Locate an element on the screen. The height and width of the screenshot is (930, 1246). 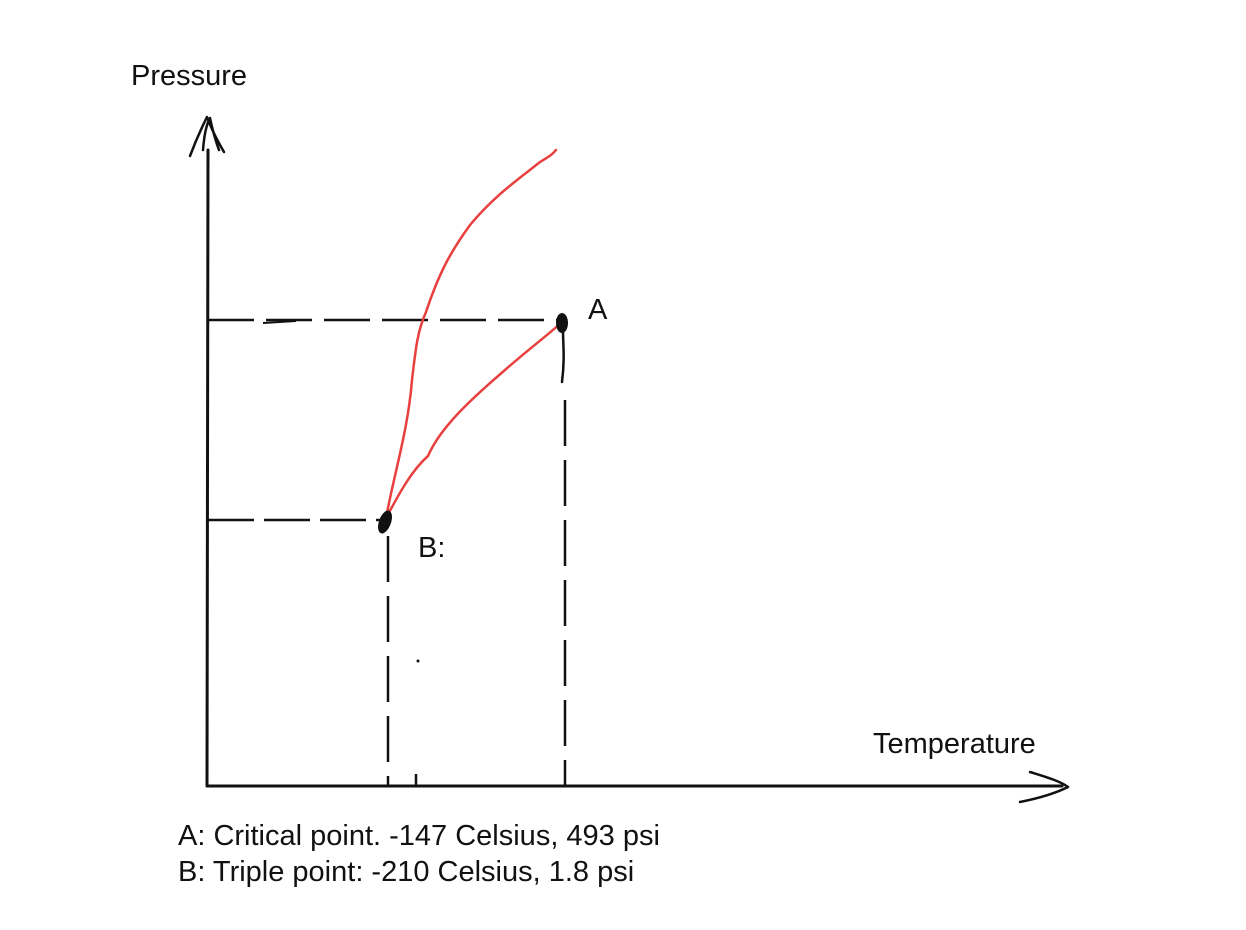
critical-point-marker is located at coordinates (562, 323).